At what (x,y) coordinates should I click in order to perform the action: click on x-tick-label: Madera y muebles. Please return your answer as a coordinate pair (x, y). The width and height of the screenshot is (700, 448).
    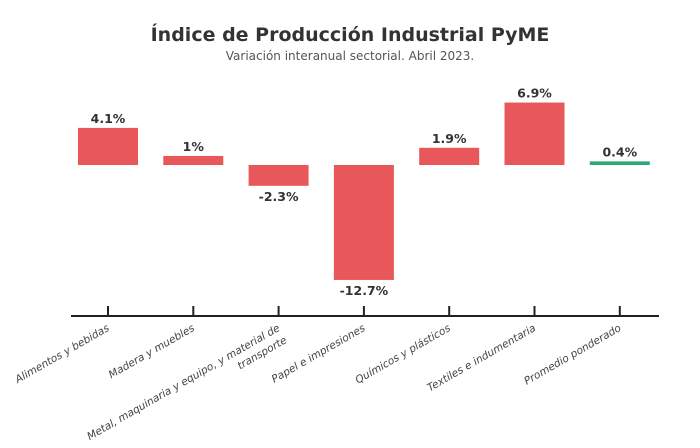
    Looking at the image, I should click on (152, 351).